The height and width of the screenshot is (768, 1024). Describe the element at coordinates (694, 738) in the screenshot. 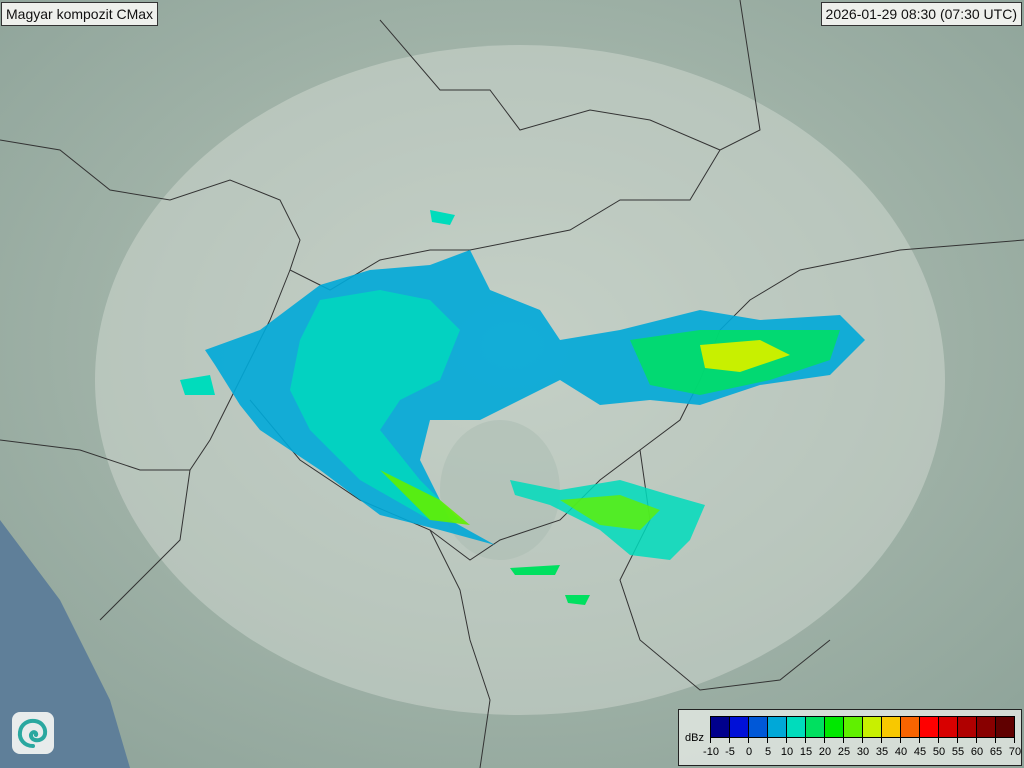

I see `legend-unit: dBz` at that location.